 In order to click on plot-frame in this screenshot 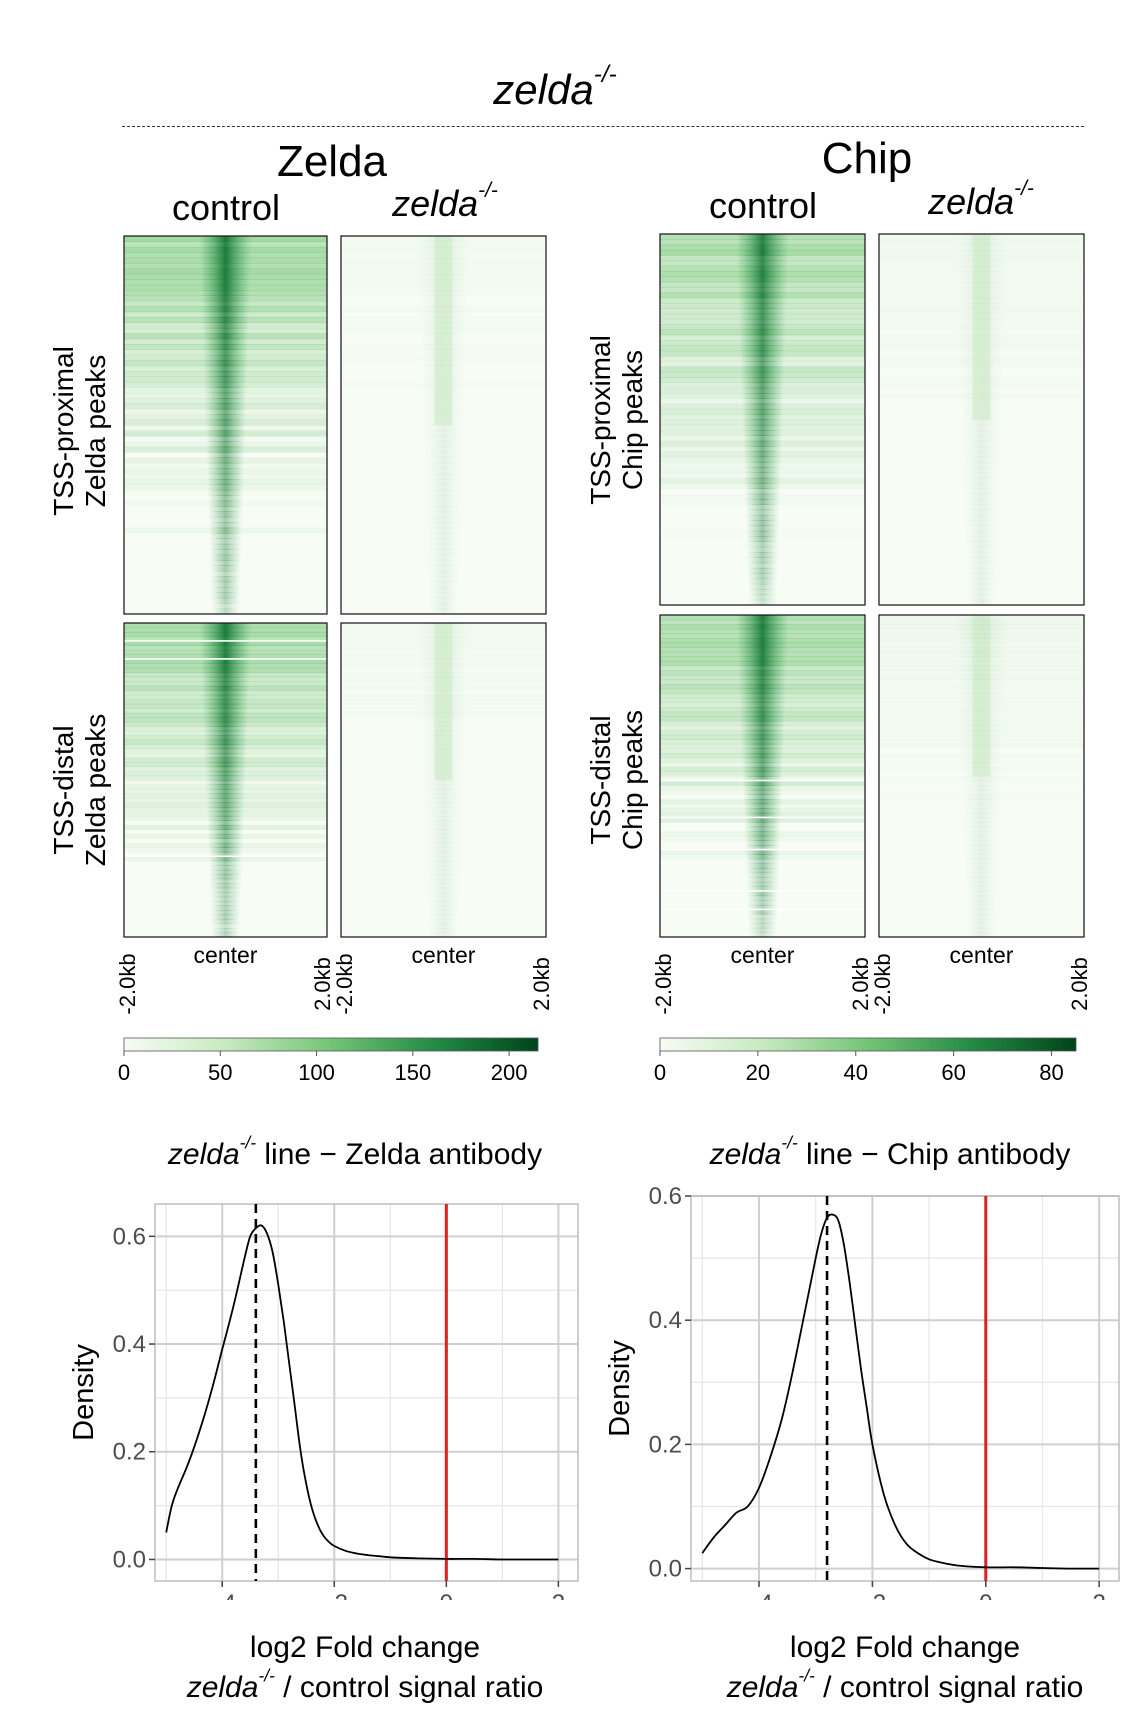, I will do `click(366, 1392)`.